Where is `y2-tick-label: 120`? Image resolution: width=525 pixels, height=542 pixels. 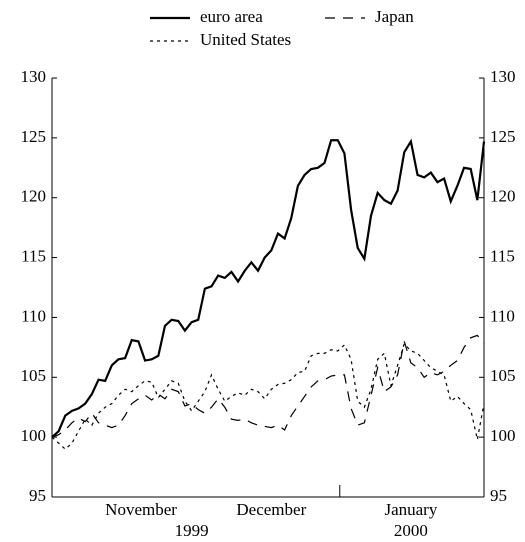
y2-tick-label: 120 is located at coordinates (503, 196).